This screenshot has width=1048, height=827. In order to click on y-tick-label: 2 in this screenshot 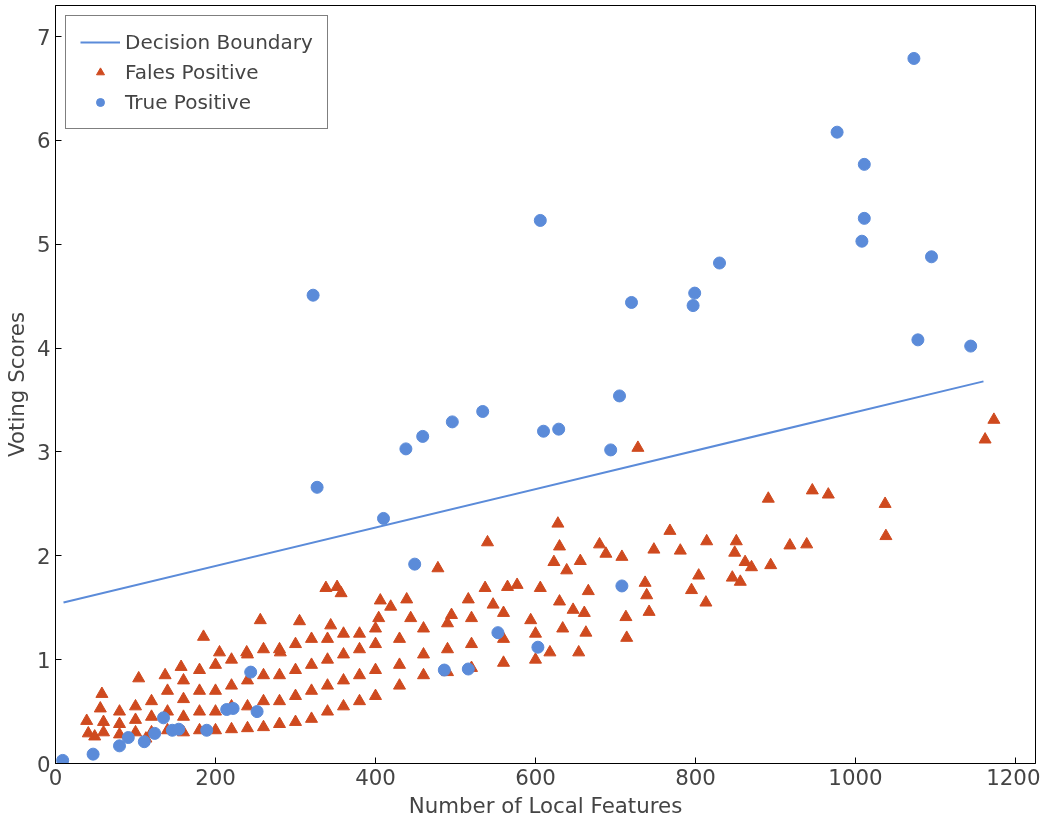, I will do `click(43, 556)`.